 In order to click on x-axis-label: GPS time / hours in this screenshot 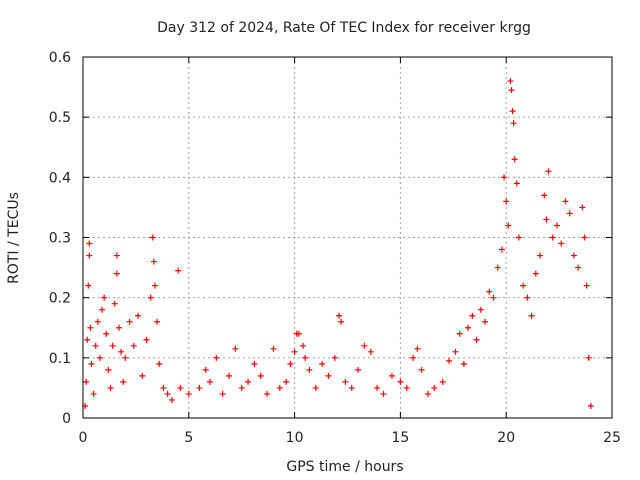, I will do `click(344, 467)`.